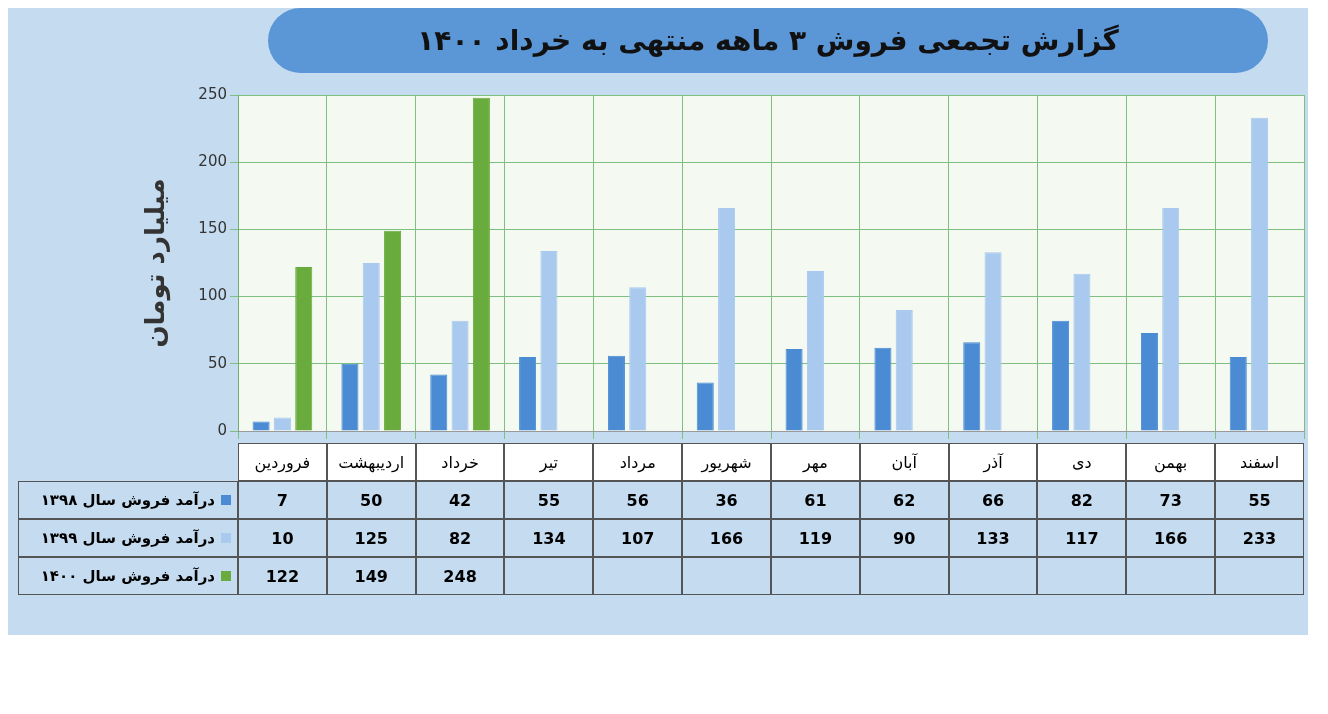 Image resolution: width=1328 pixels, height=714 pixels. What do you see at coordinates (1259, 538) in the screenshot?
I see `data-label: 233` at bounding box center [1259, 538].